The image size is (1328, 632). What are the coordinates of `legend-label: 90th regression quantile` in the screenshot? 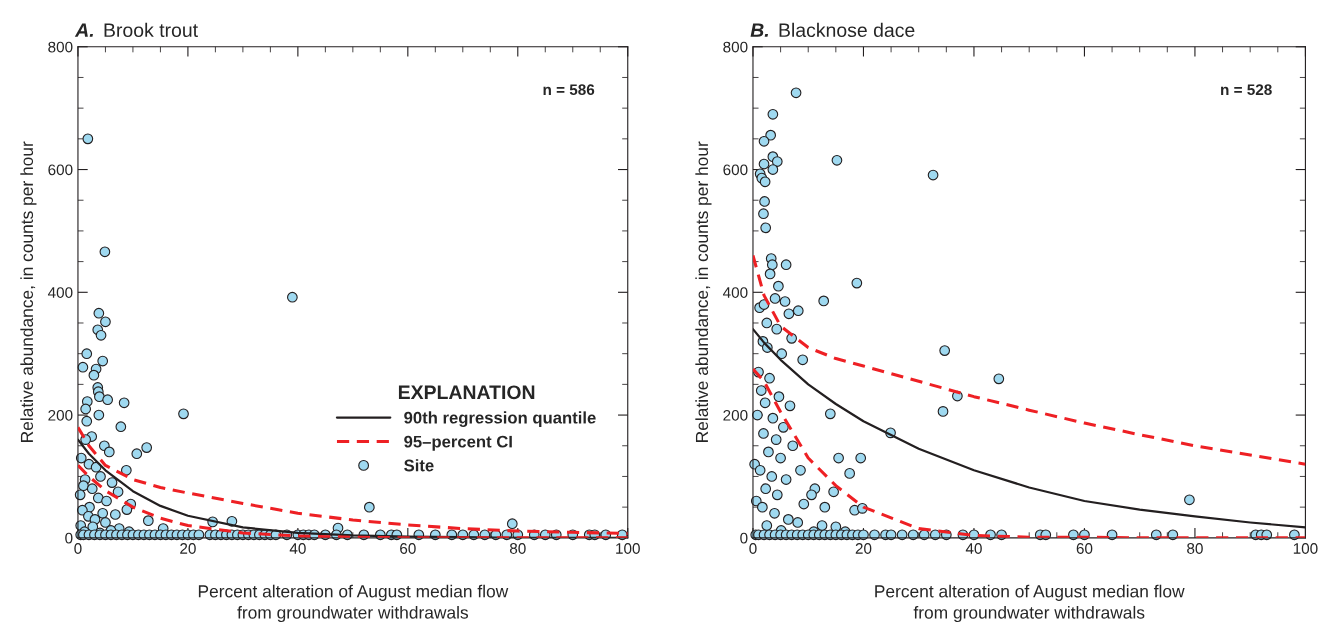 It's located at (500, 419).